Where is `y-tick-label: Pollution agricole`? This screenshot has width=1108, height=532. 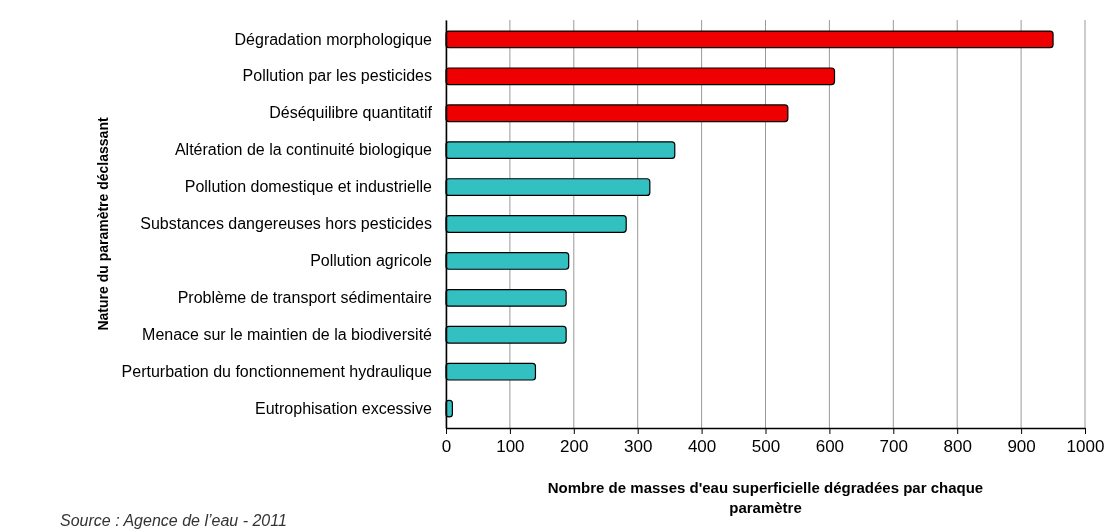
y-tick-label: Pollution agricole is located at coordinates (371, 261).